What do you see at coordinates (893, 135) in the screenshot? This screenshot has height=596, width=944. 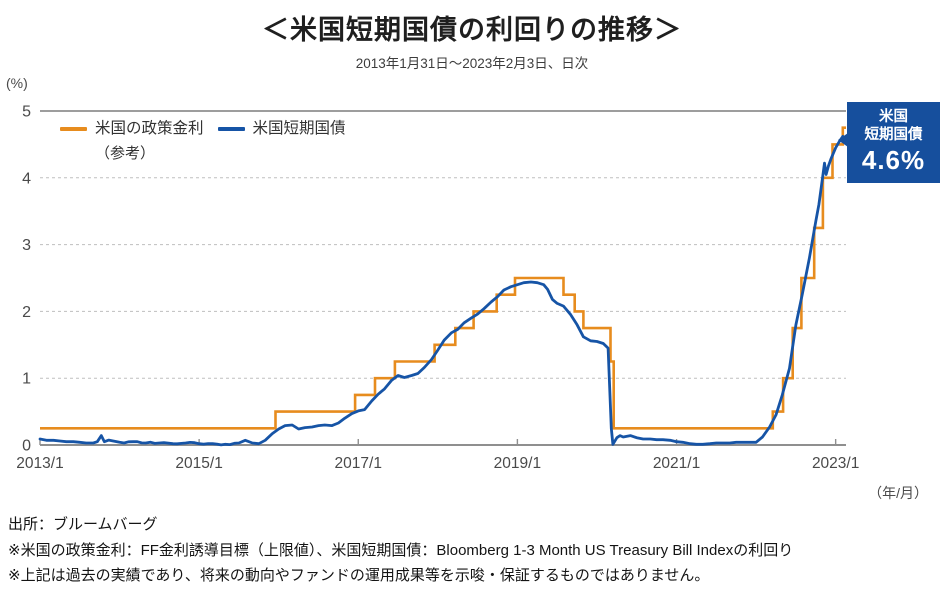 I see `callout-series-name-line2: 短期国債` at bounding box center [893, 135].